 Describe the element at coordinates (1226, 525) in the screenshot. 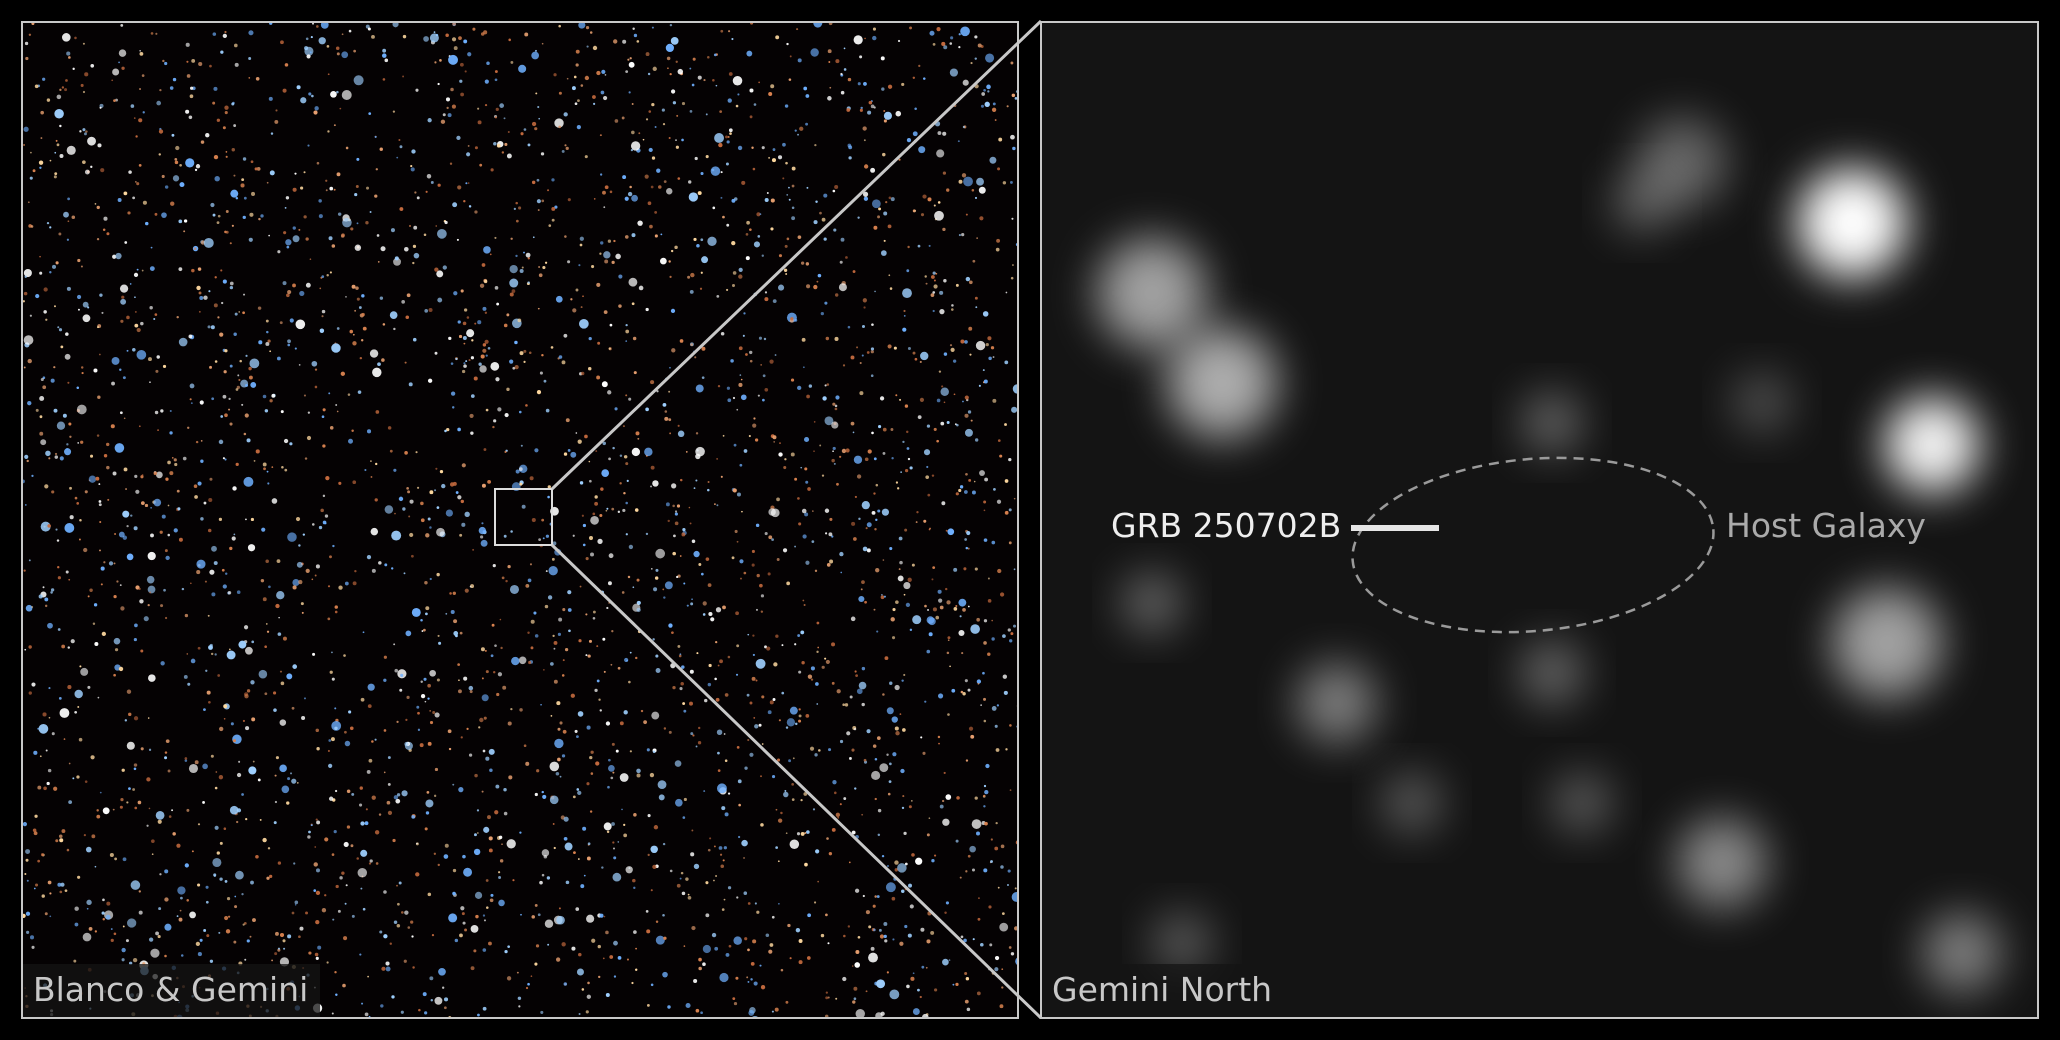

I see `grb-label: GRB 250702B` at that location.